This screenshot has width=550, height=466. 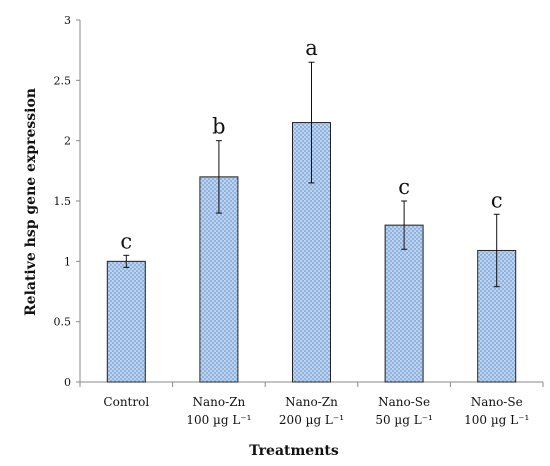 I want to click on y-tick-label: 1.5, so click(x=63, y=201).